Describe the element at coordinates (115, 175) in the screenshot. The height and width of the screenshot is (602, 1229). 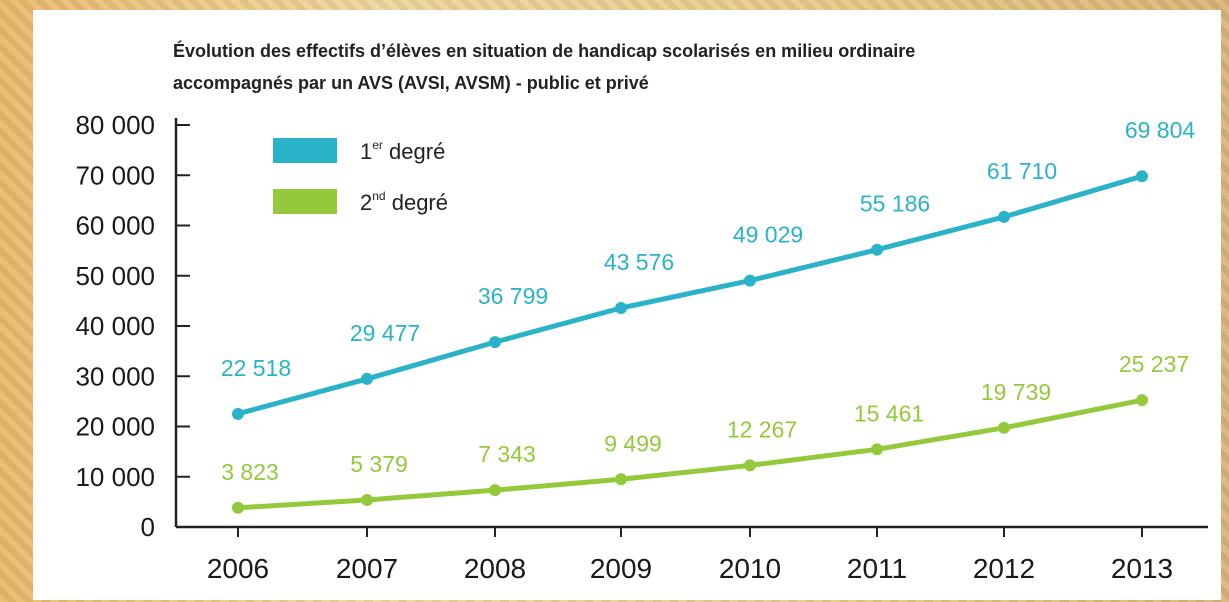
I see `y-tick-label: 70 000` at that location.